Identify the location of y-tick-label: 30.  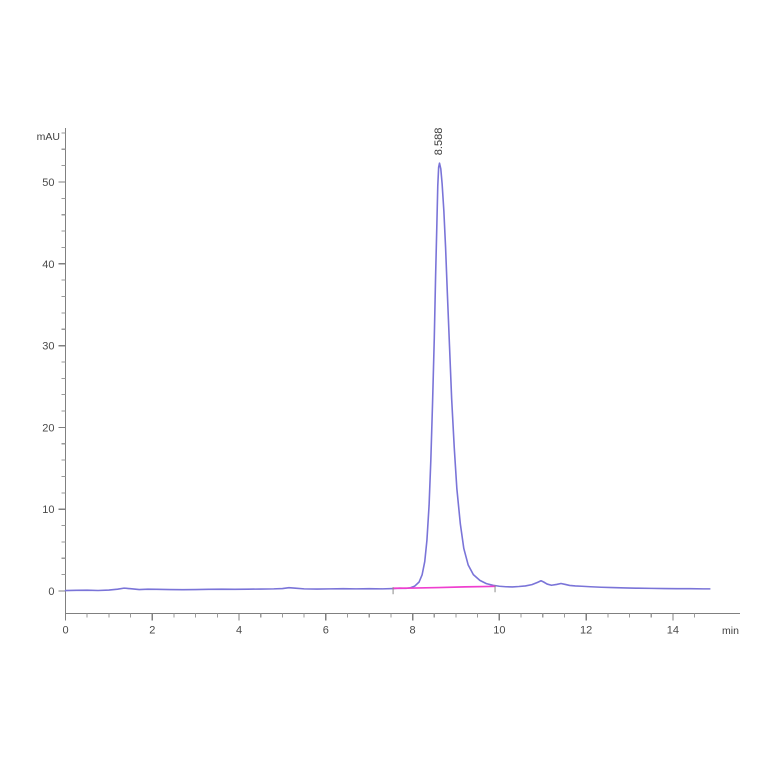
(48, 347).